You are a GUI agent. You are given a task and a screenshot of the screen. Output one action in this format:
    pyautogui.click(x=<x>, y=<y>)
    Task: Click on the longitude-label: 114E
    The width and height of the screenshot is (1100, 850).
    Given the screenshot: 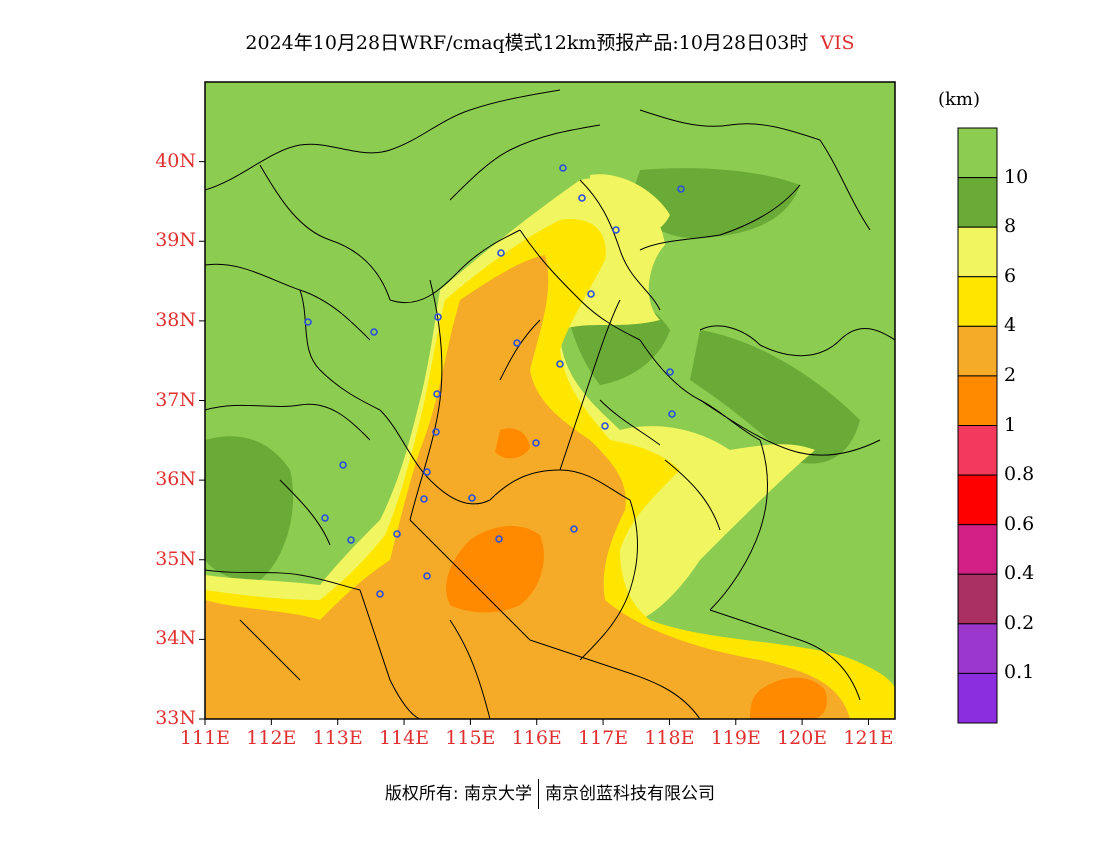 What is the action you would take?
    pyautogui.click(x=404, y=738)
    